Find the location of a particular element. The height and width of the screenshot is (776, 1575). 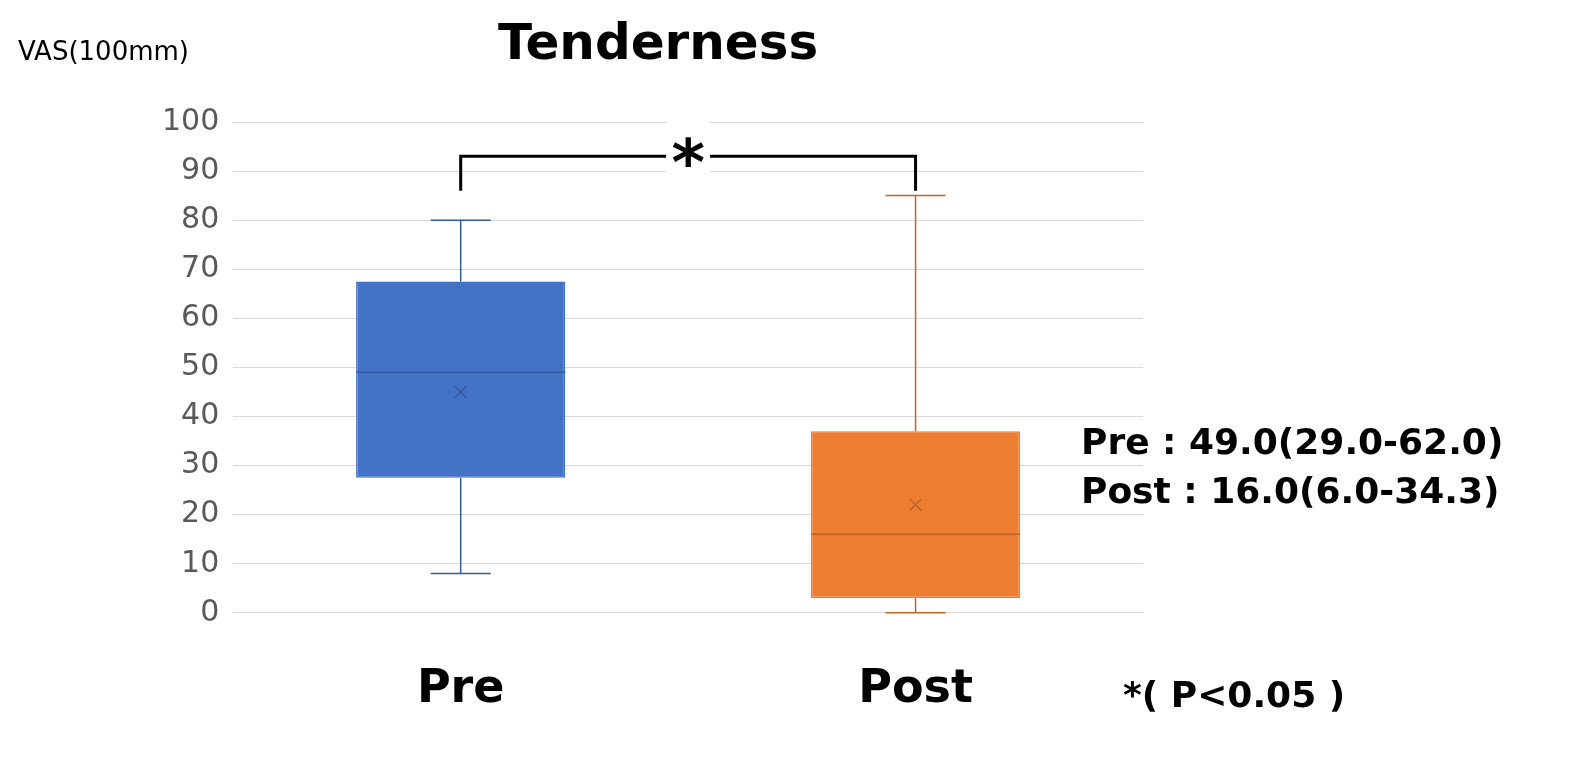

y-tick-label: 50 is located at coordinates (200, 365).